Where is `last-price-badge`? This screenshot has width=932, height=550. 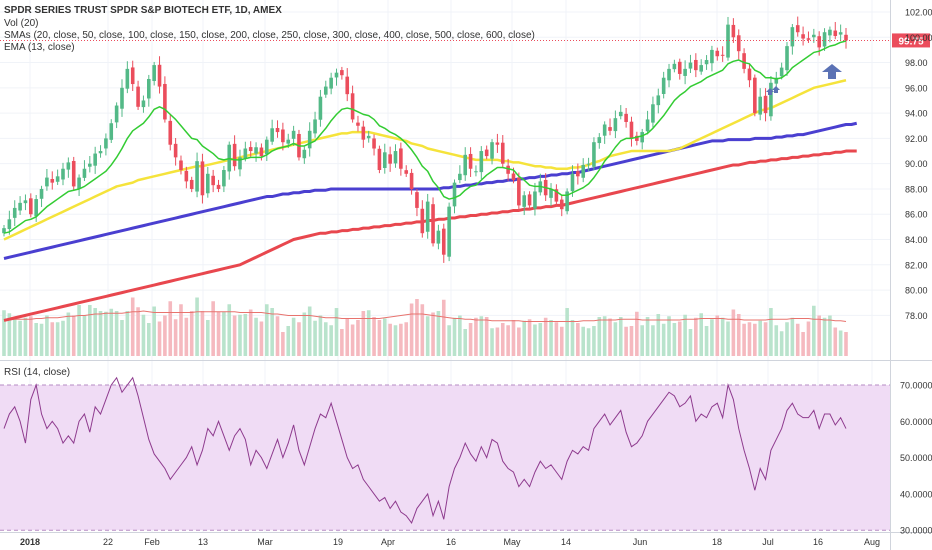
last-price-badge is located at coordinates (911, 40).